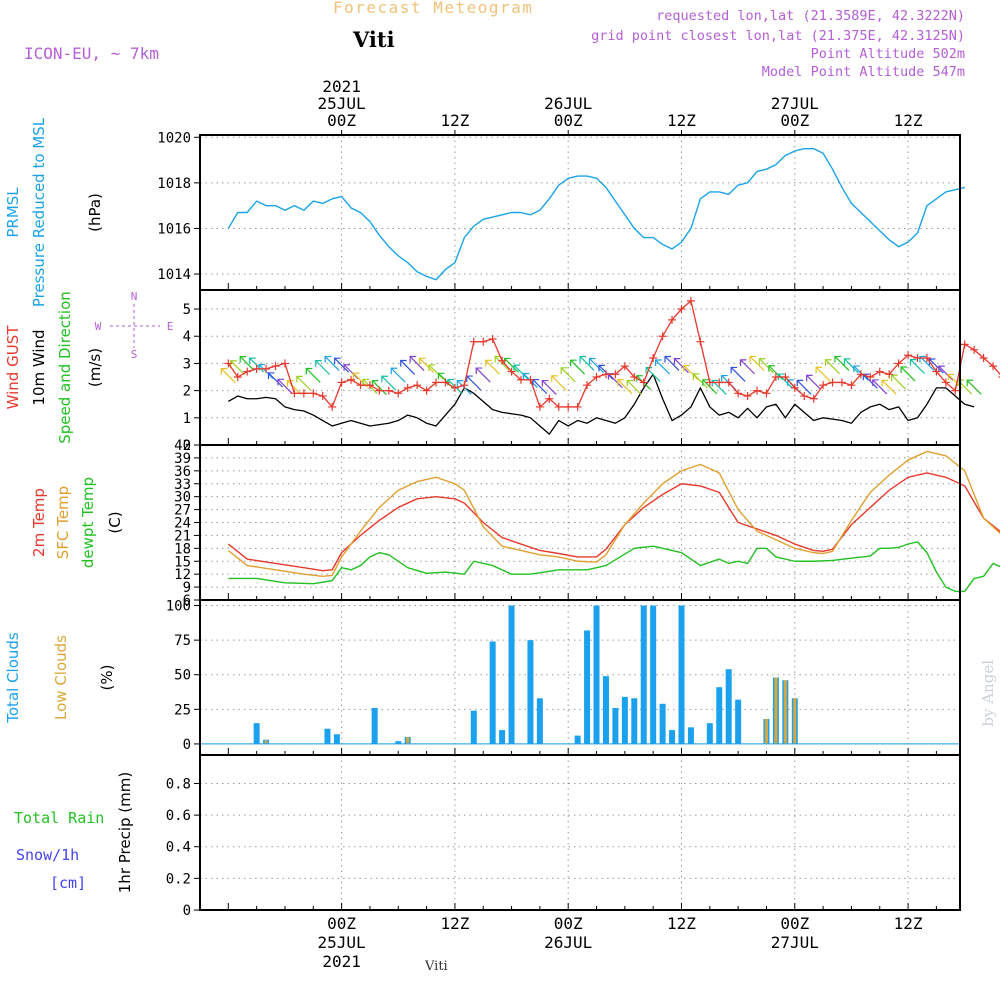  What do you see at coordinates (433, 8) in the screenshot?
I see `chart-title: Forecast Meteogram` at bounding box center [433, 8].